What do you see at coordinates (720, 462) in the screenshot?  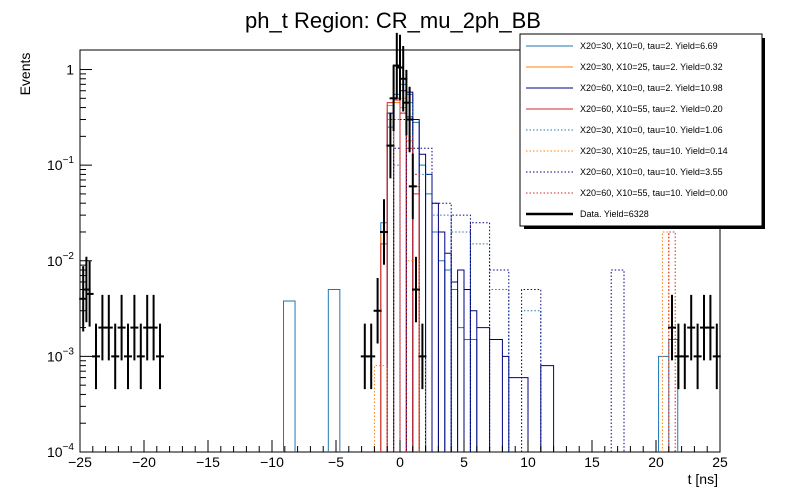 I see `x-tick-label: 25` at bounding box center [720, 462].